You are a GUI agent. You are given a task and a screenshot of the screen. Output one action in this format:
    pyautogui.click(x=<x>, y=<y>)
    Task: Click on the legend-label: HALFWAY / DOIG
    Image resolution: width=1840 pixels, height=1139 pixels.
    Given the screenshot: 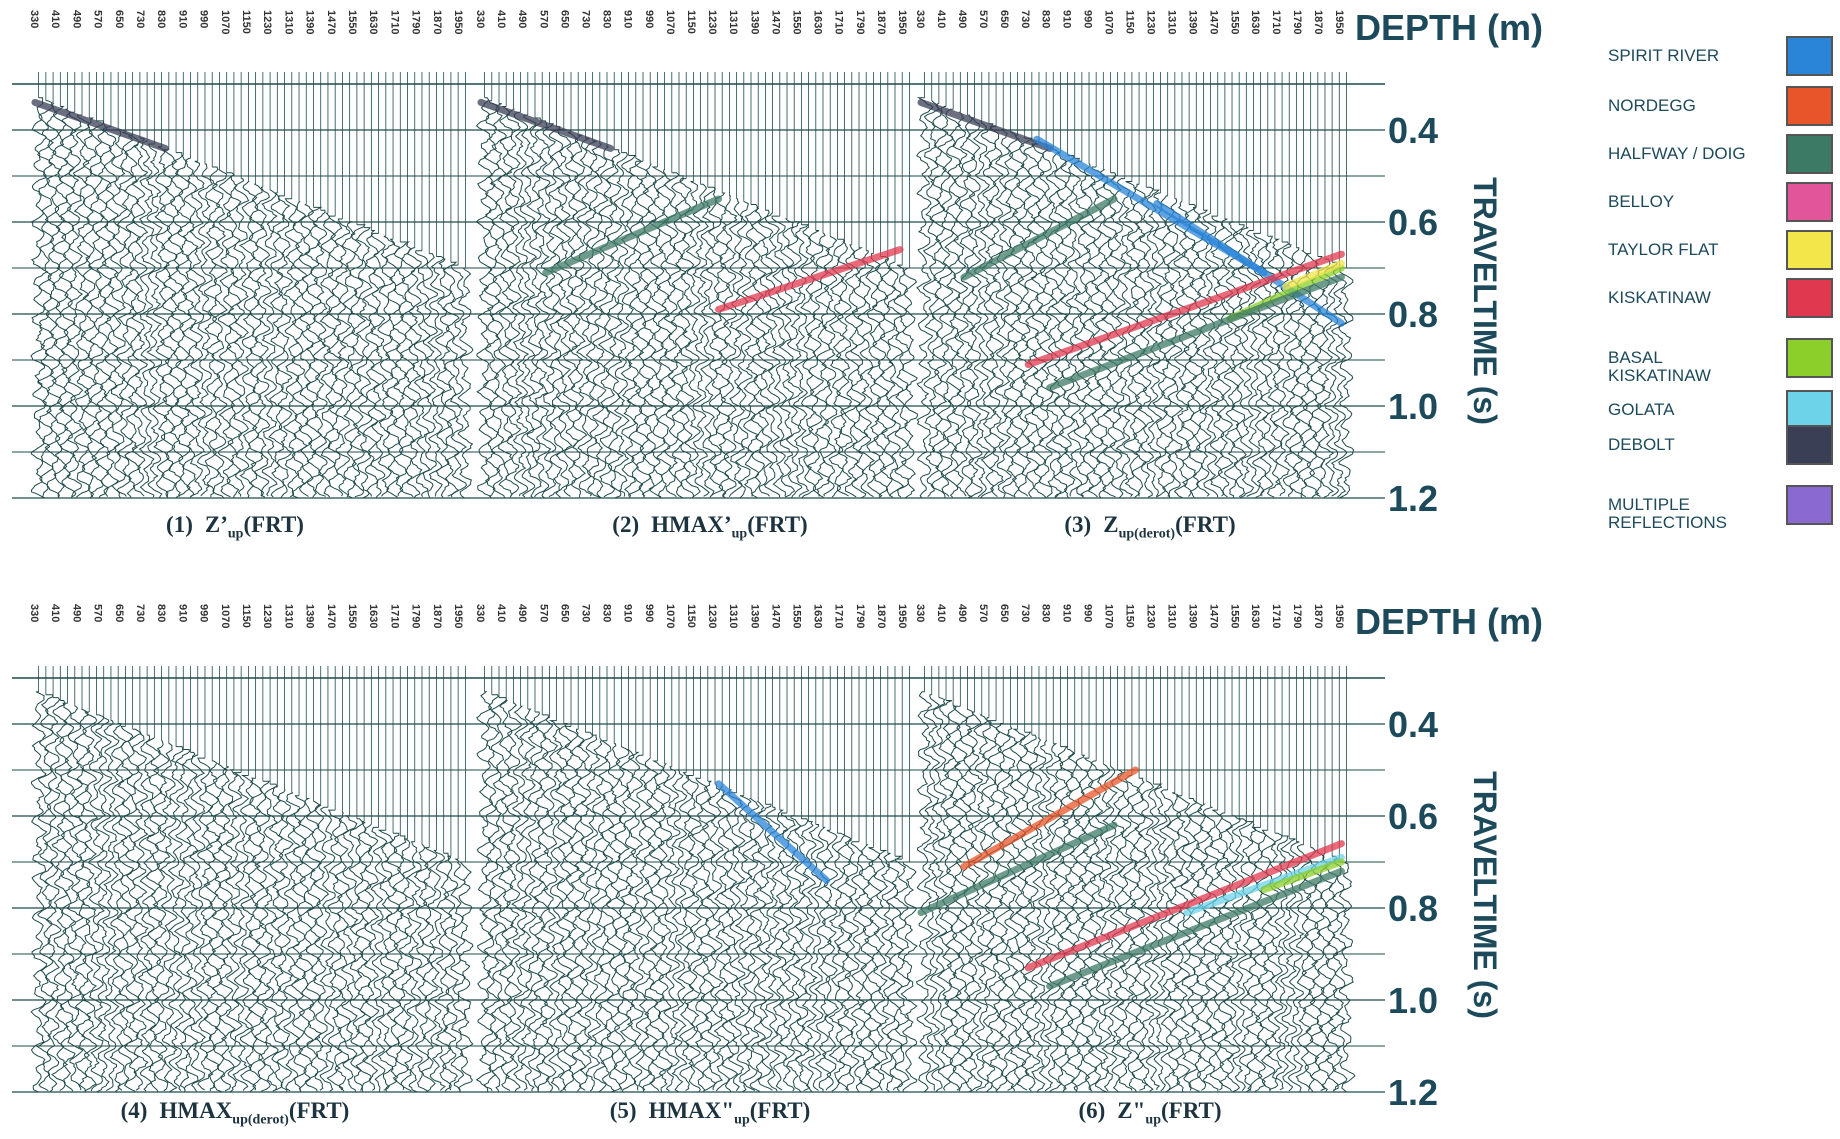 What is the action you would take?
    pyautogui.click(x=1683, y=154)
    